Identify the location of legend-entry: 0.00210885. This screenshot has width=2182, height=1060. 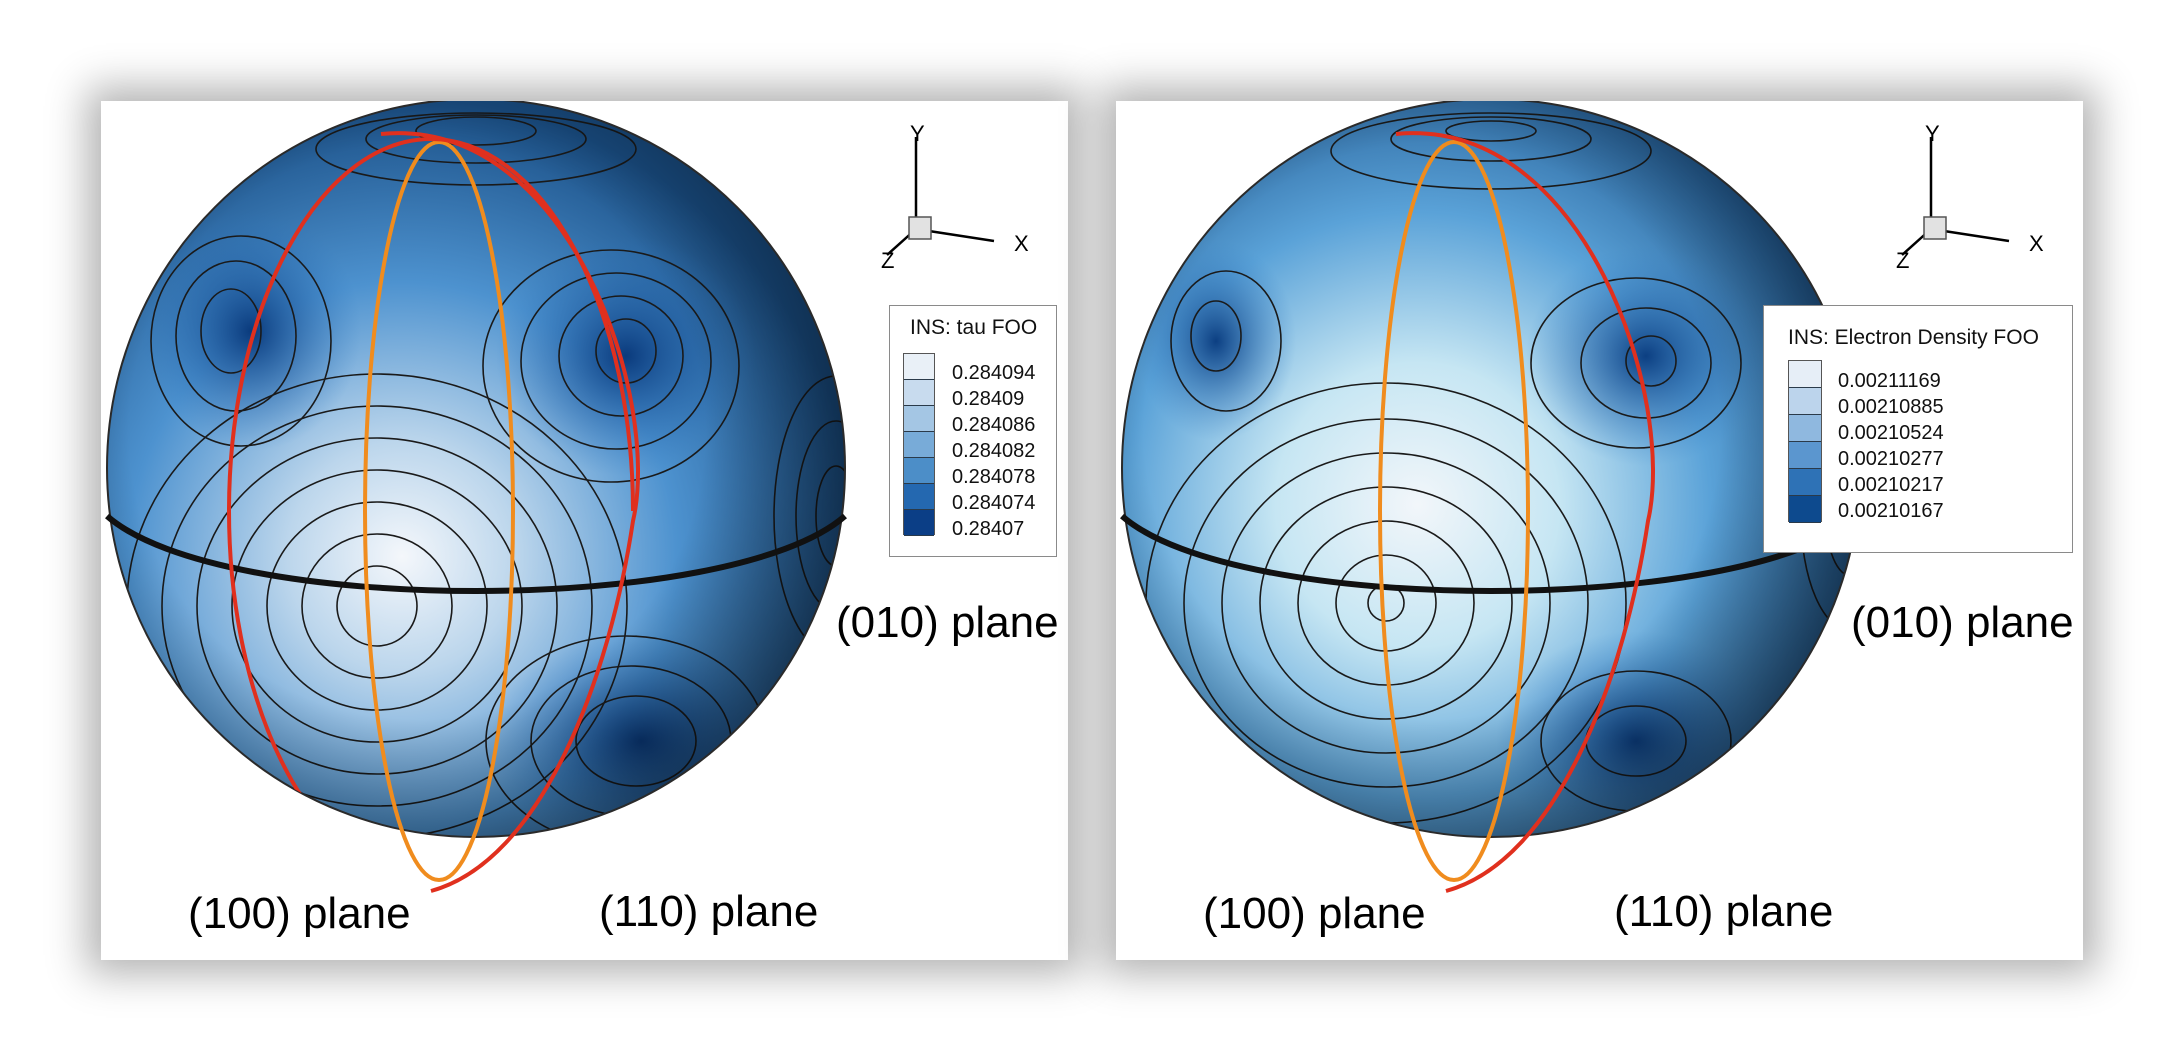
(1891, 407).